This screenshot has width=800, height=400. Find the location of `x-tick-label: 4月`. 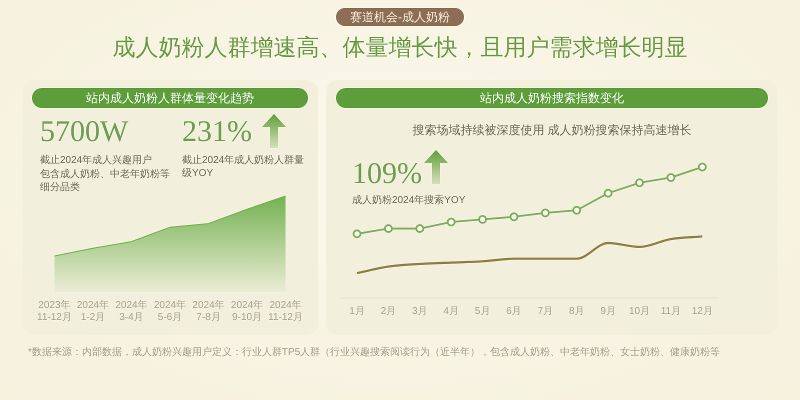

x-tick-label: 4月 is located at coordinates (451, 311).